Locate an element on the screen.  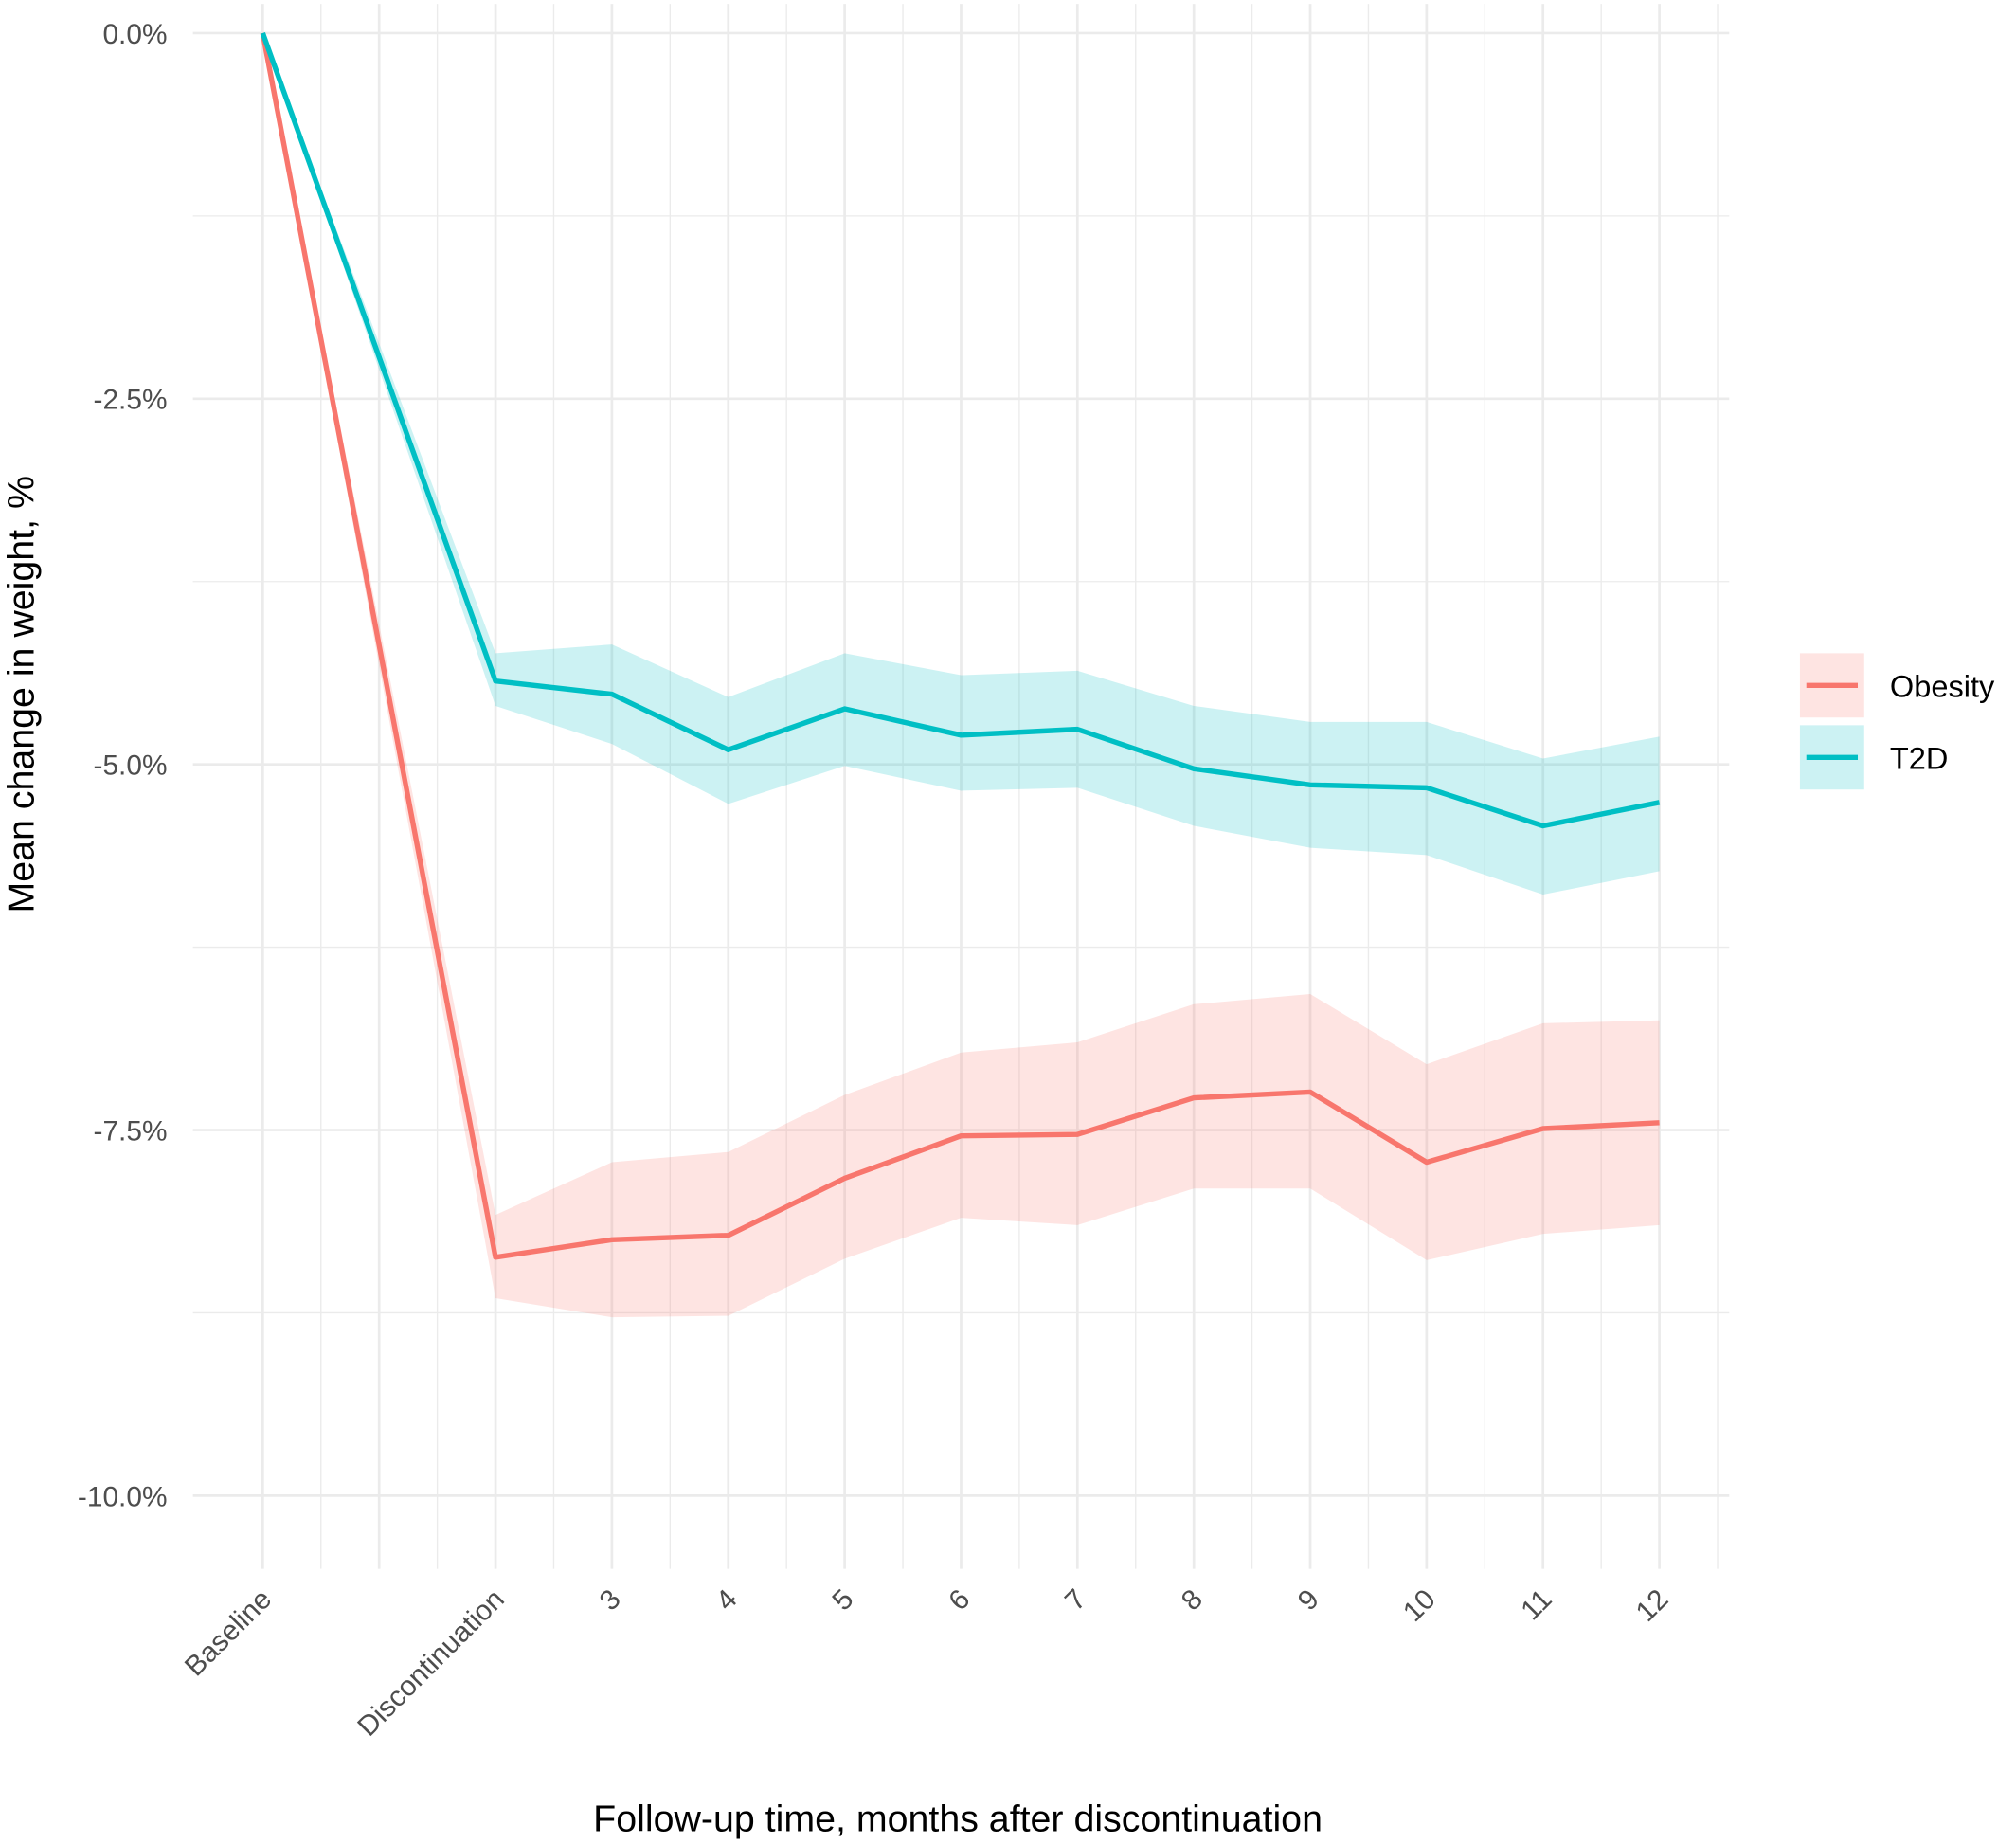
x-tick-label: 10 is located at coordinates (1419, 1605).